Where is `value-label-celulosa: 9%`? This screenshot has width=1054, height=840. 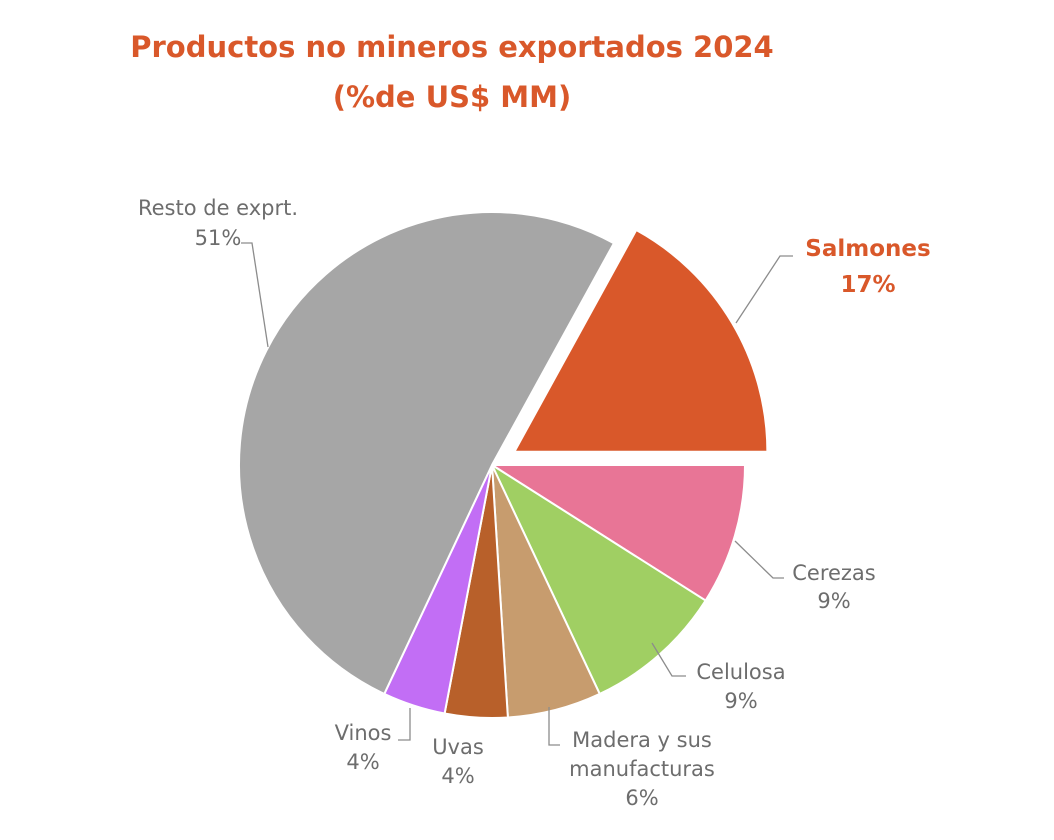
value-label-celulosa: 9% is located at coordinates (740, 701).